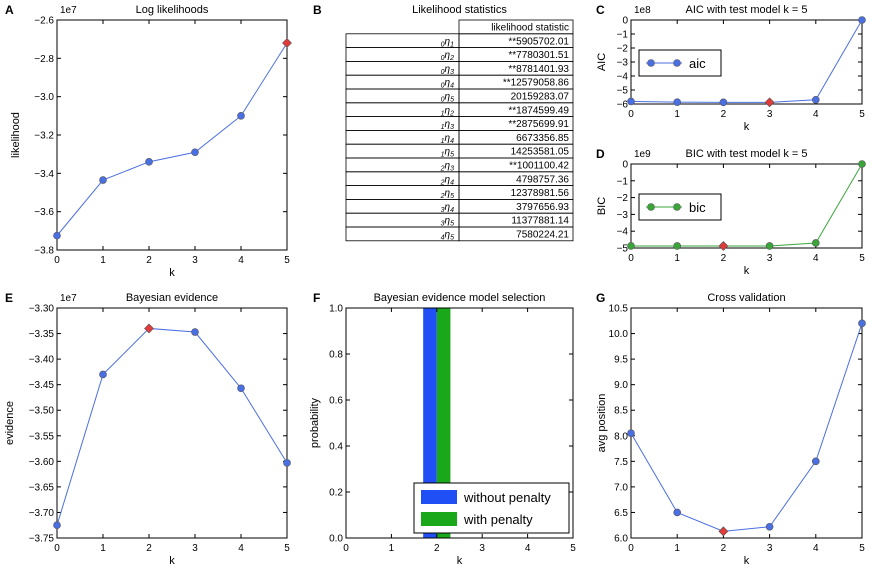 The height and width of the screenshot is (583, 872). What do you see at coordinates (542, 207) in the screenshot?
I see `table-value: 3797656.93` at bounding box center [542, 207].